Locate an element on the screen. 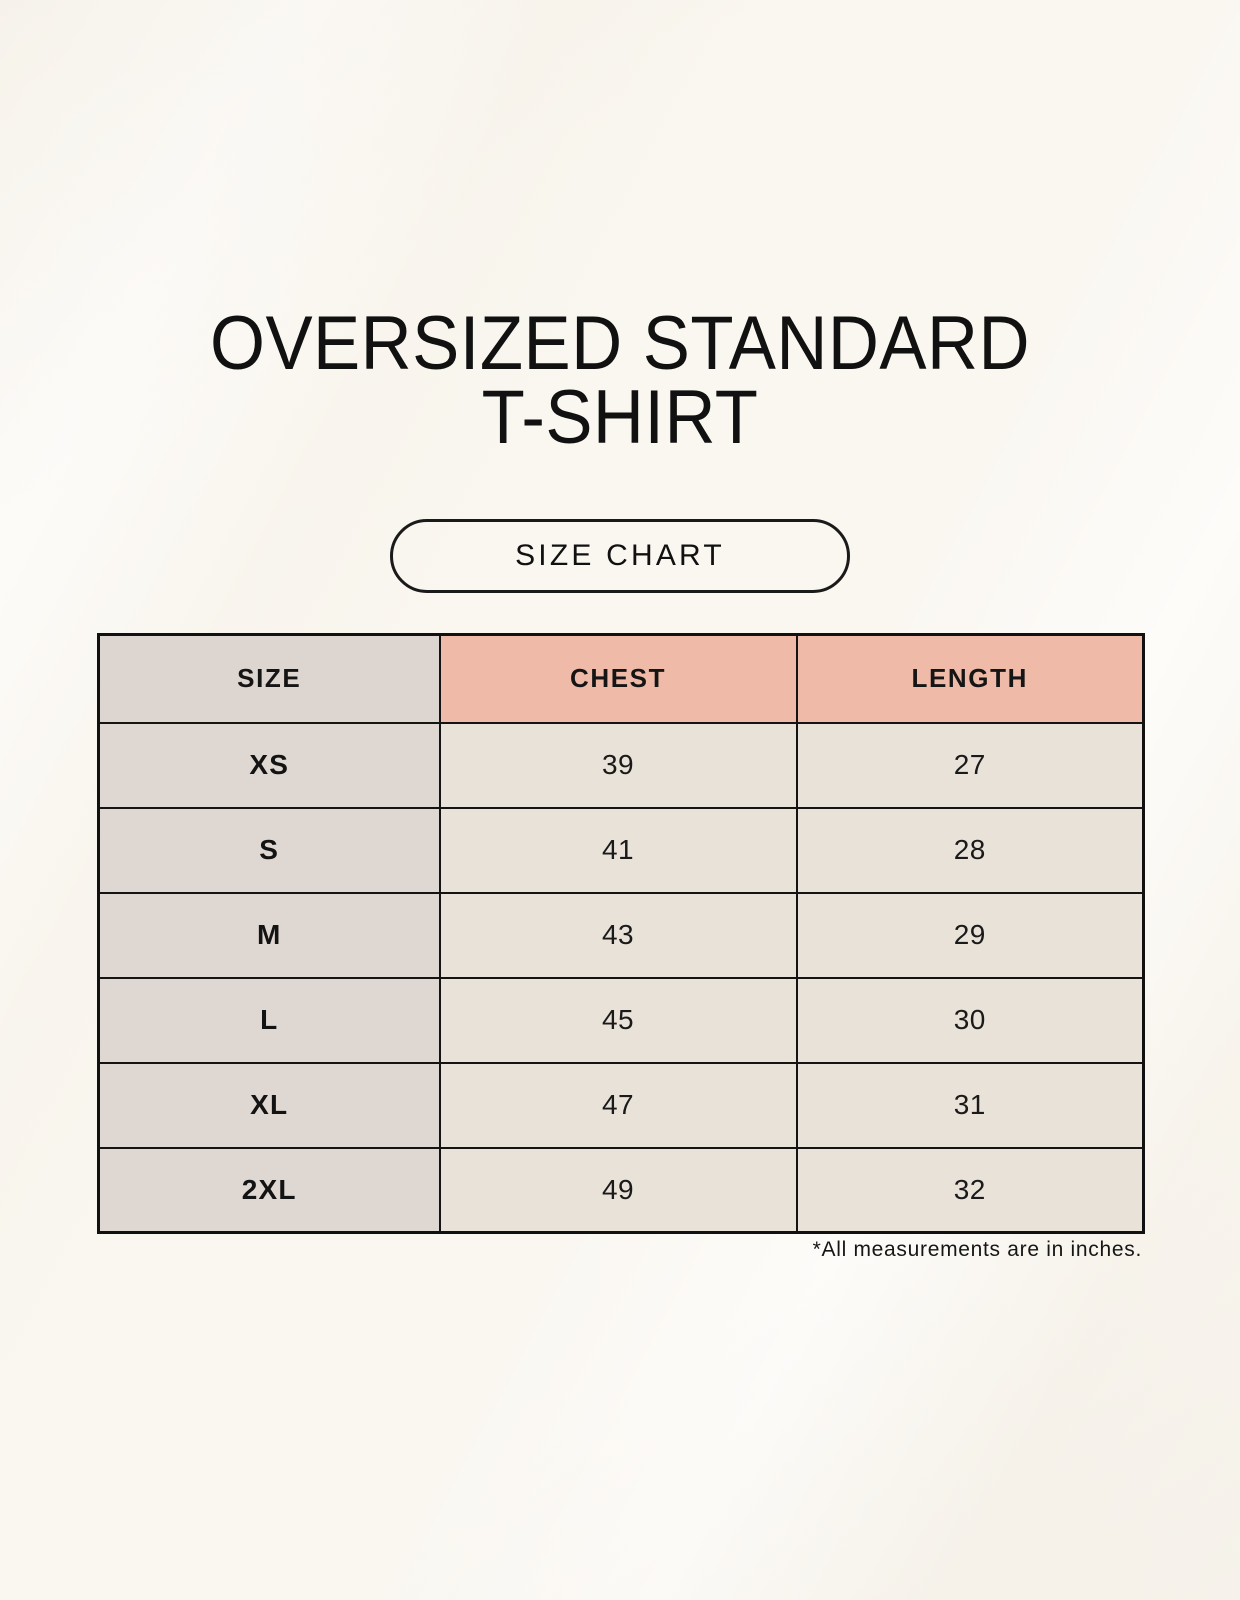  cell-length: 31 is located at coordinates (970, 1105).